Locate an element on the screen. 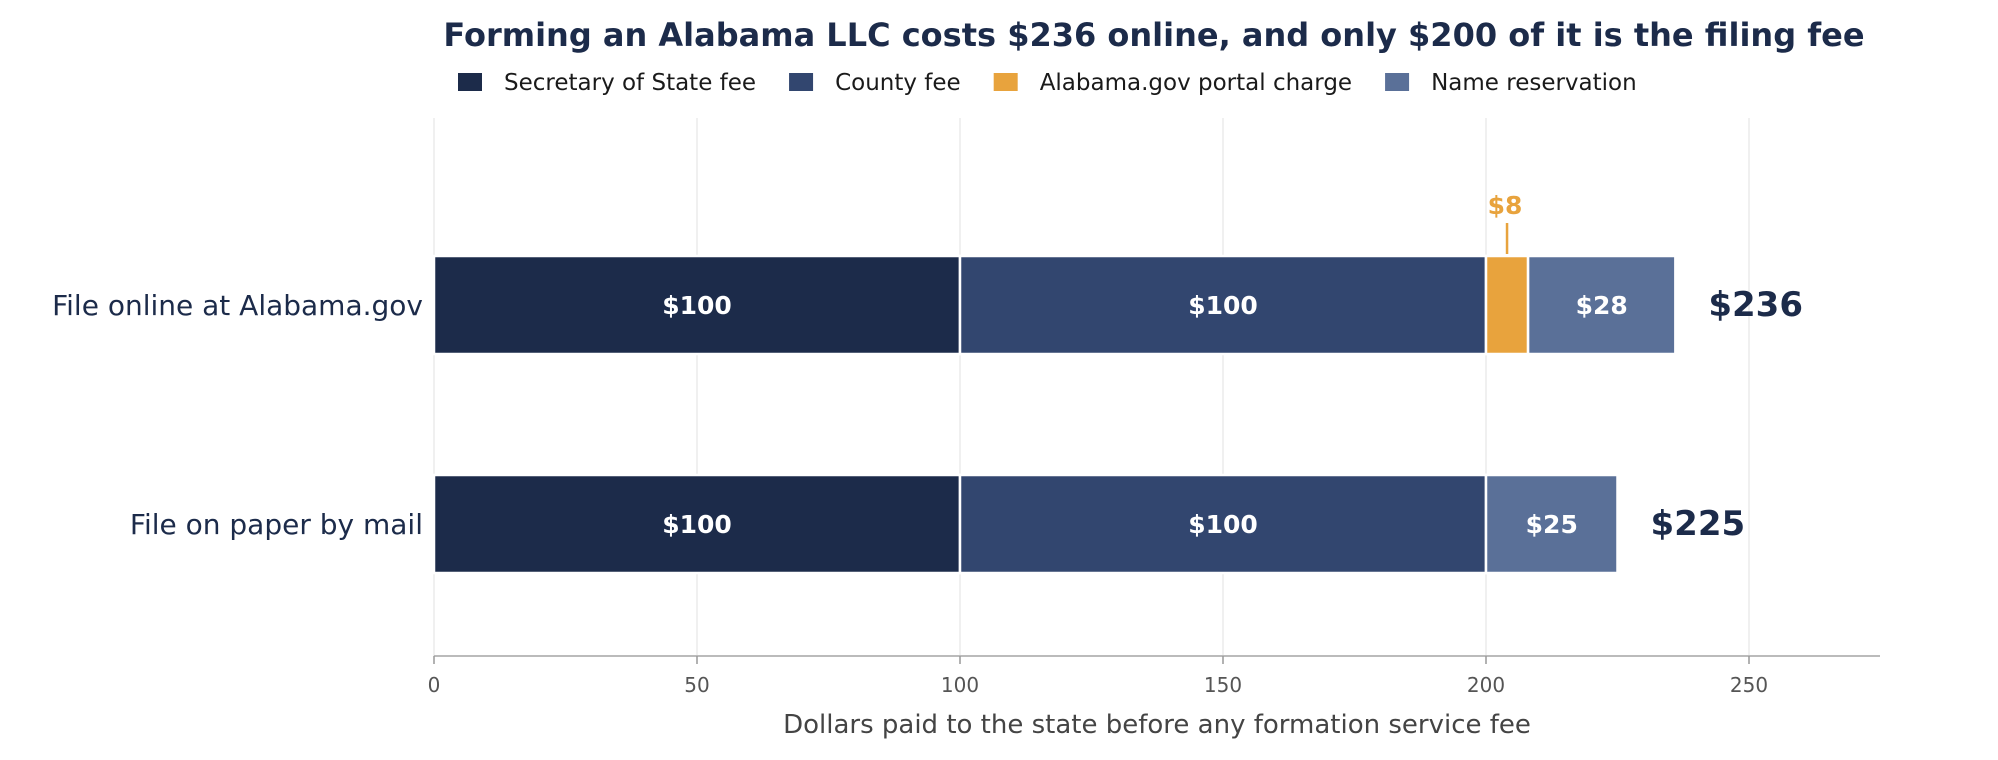  legend-label-4: Name reservation is located at coordinates (1534, 83).